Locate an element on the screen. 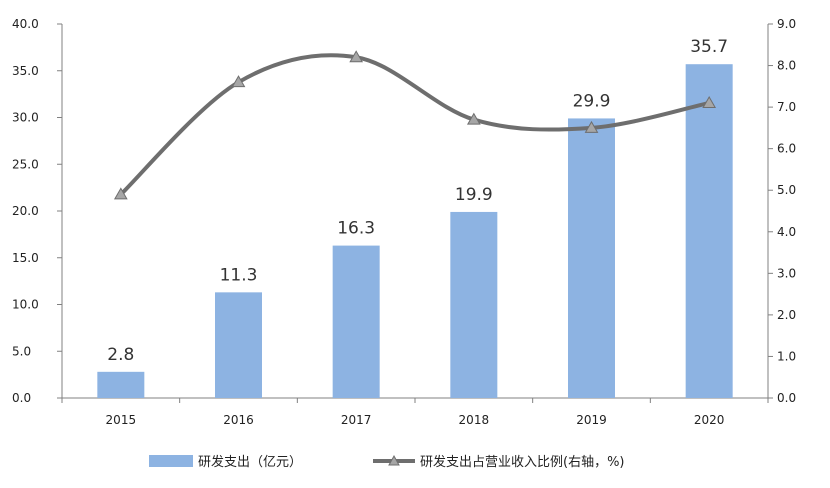  right-tick-label: 9.0 is located at coordinates (786, 24).